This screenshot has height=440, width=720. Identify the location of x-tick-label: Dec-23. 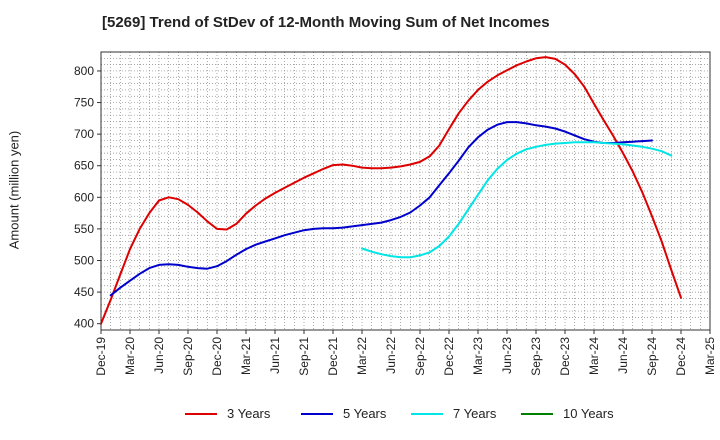
(565, 356).